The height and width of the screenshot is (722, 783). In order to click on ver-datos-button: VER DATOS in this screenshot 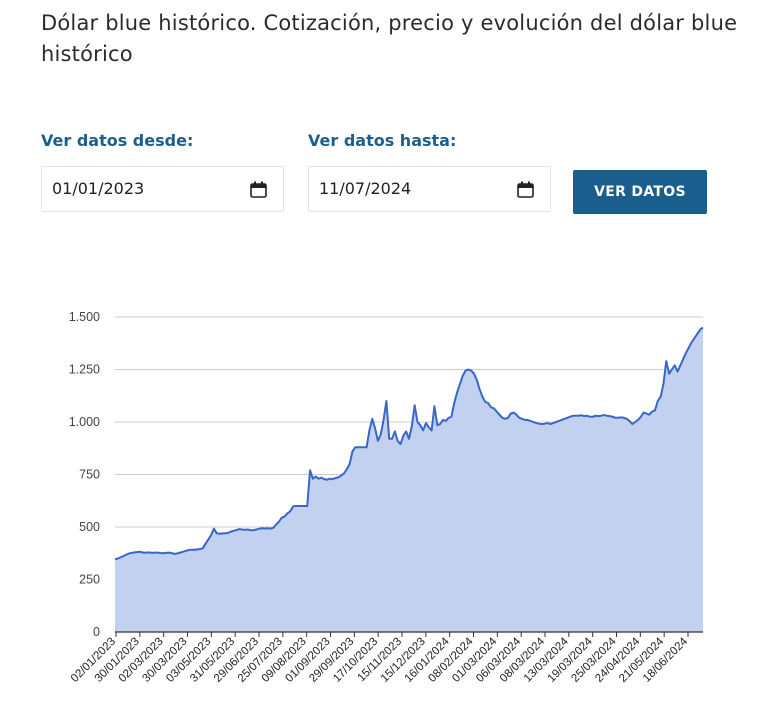, I will do `click(640, 192)`.